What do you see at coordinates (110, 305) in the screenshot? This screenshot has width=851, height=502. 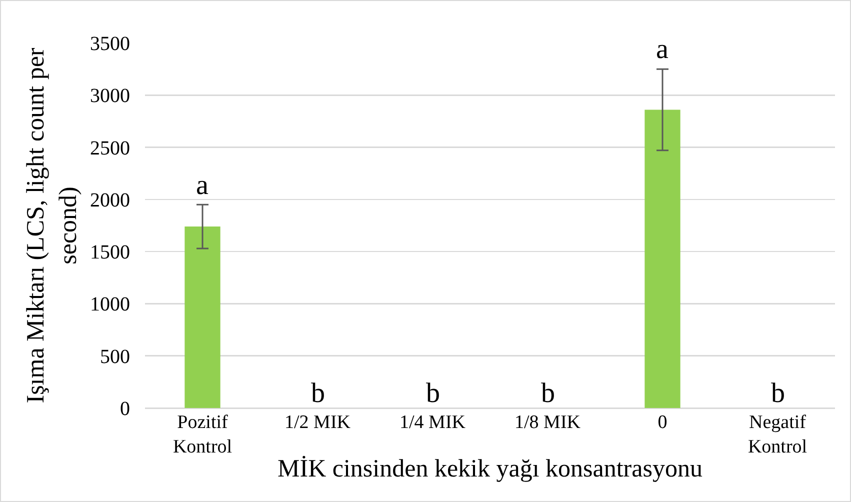 I see `y-tick-label: 1000` at bounding box center [110, 305].